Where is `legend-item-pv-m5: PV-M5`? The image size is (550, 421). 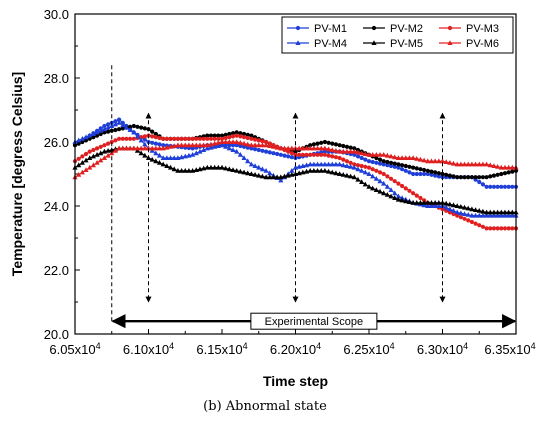
legend-item-pv-m5: PV-M5 is located at coordinates (393, 44).